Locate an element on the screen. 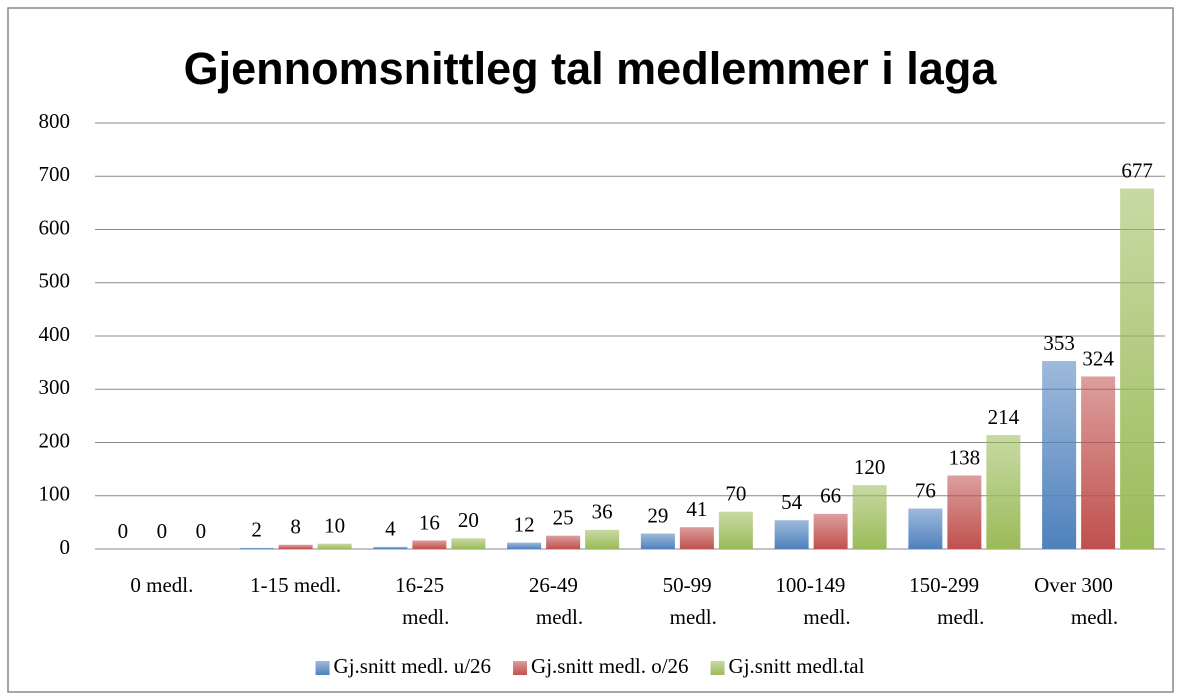 Image resolution: width=1181 pixels, height=700 pixels. data-label: 29 is located at coordinates (657, 515).